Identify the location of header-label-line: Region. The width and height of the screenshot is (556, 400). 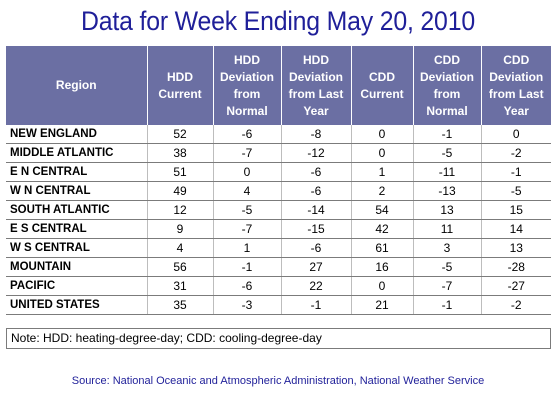
(76, 85).